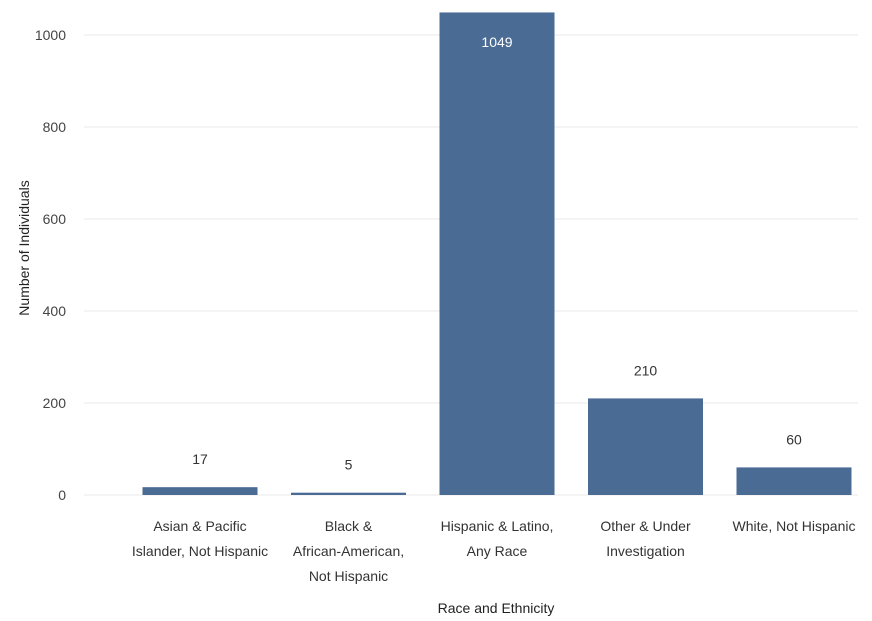 The width and height of the screenshot is (872, 621). What do you see at coordinates (497, 551) in the screenshot?
I see `x-category-label: Any Race` at bounding box center [497, 551].